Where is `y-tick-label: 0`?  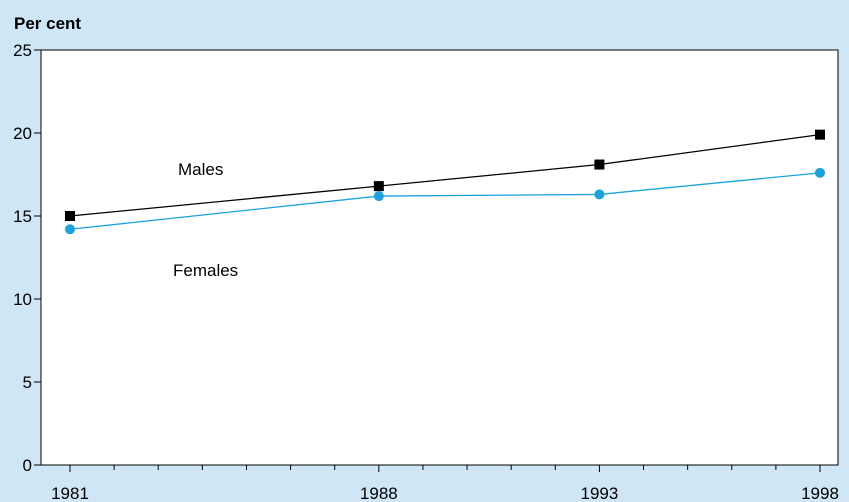
y-tick-label: 0 is located at coordinates (27, 465).